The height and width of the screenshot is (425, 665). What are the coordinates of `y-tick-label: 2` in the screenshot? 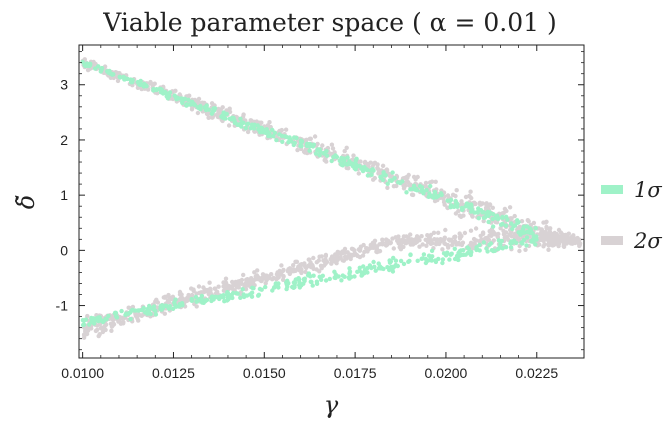 It's located at (64, 140).